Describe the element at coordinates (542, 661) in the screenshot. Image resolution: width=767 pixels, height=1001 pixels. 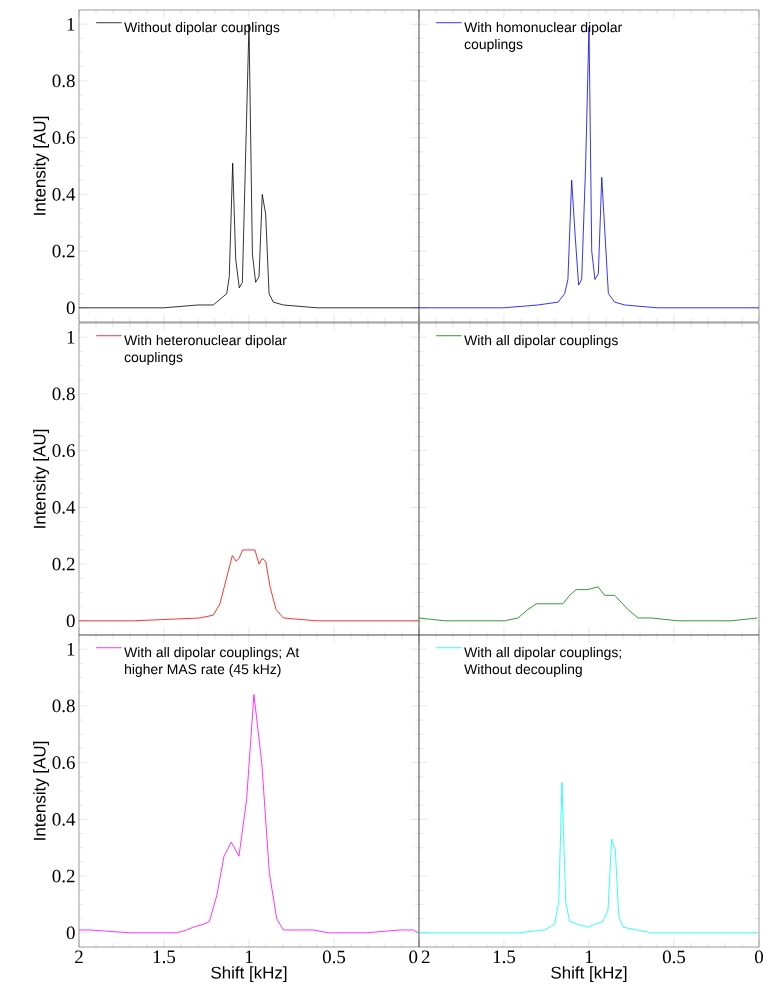
I see `legend-label: With all dipolar couplings; Without decoupling` at that location.